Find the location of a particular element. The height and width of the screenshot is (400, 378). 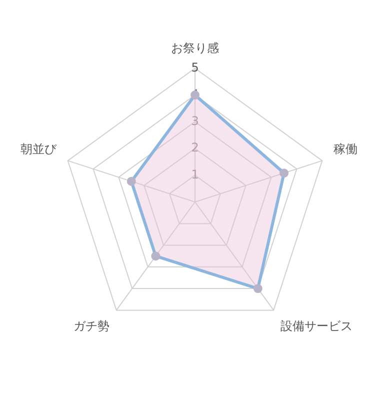

y-tick-label: 1 is located at coordinates (195, 174).